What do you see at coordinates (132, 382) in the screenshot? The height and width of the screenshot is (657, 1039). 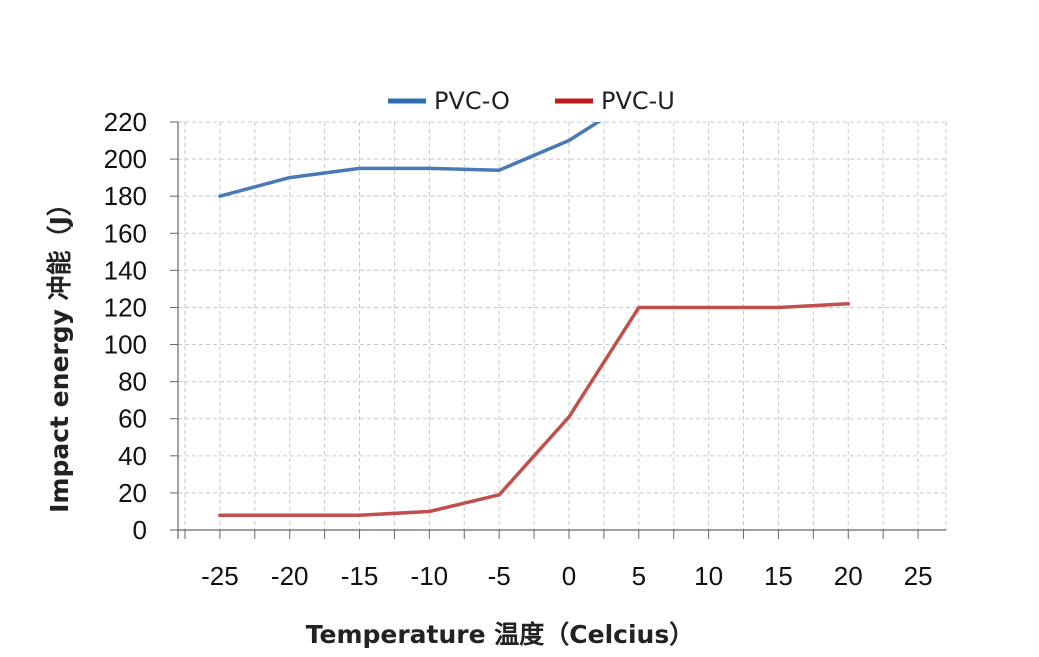 I see `y-tick-label: 80` at bounding box center [132, 382].